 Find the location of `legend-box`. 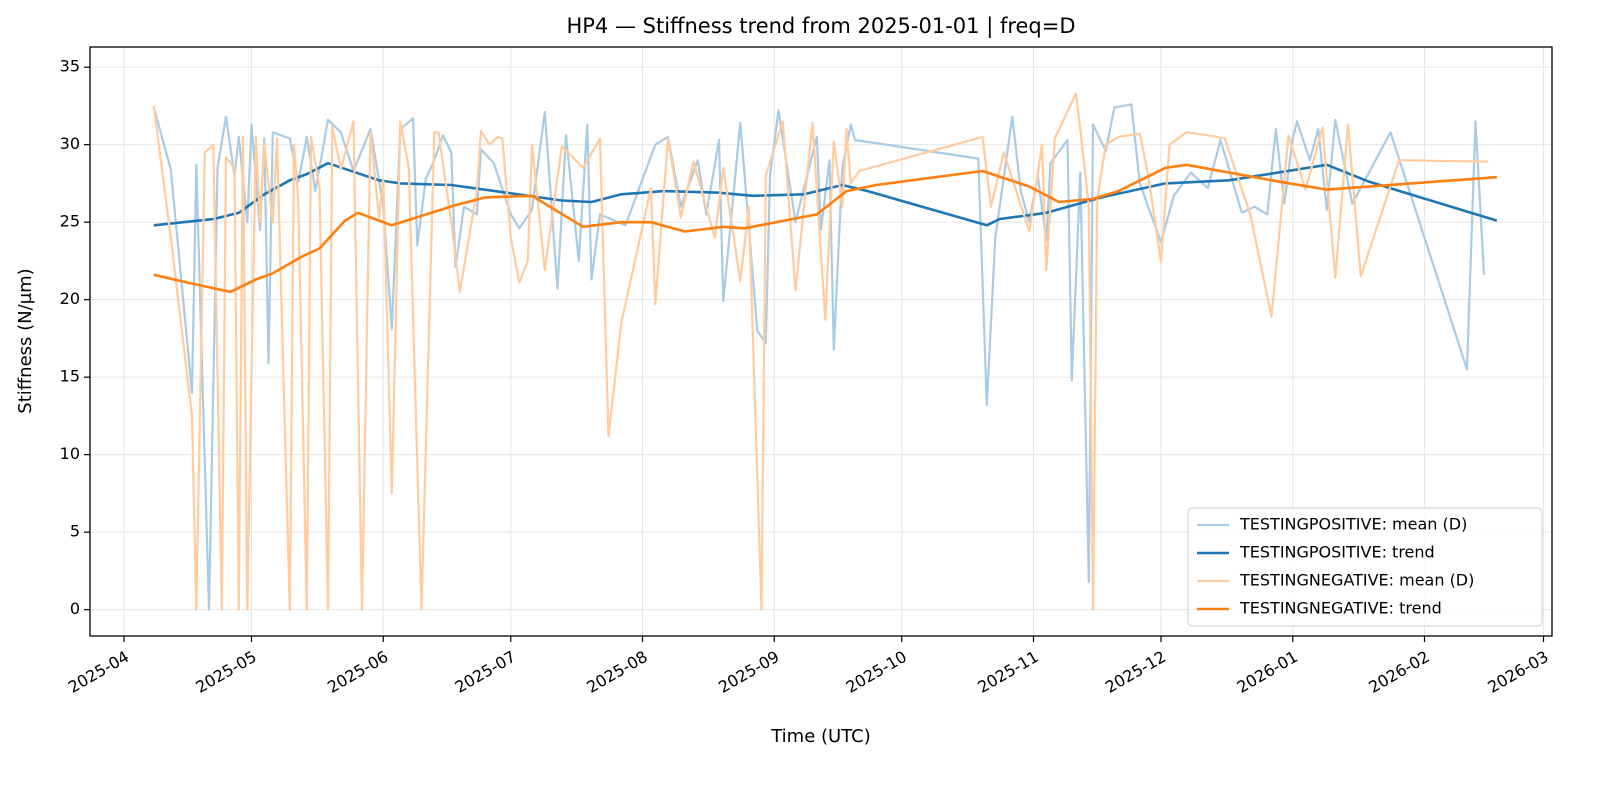

legend-box is located at coordinates (1365, 567).